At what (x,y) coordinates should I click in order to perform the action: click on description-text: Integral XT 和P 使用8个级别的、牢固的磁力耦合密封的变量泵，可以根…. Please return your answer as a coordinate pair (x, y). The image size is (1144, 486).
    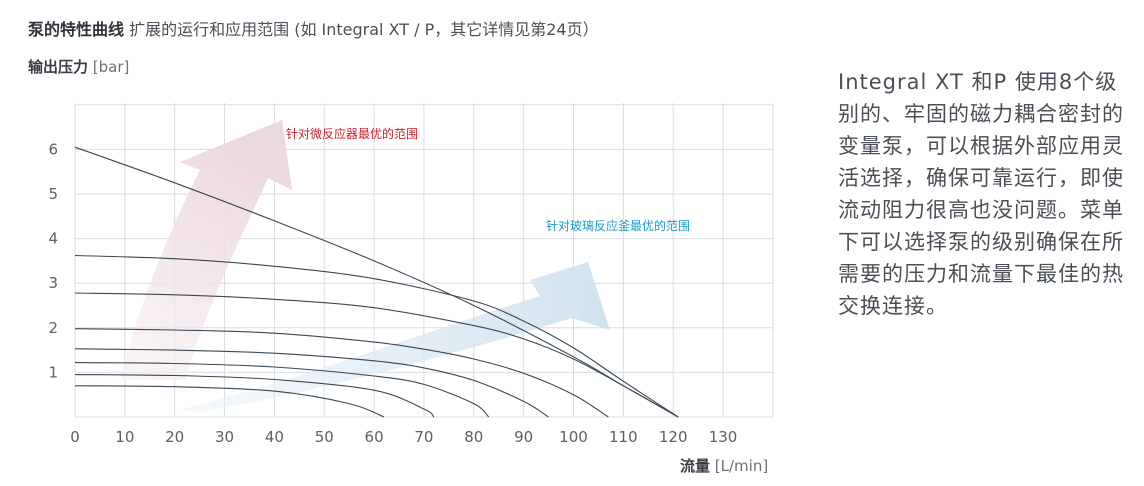
    Looking at the image, I should click on (981, 194).